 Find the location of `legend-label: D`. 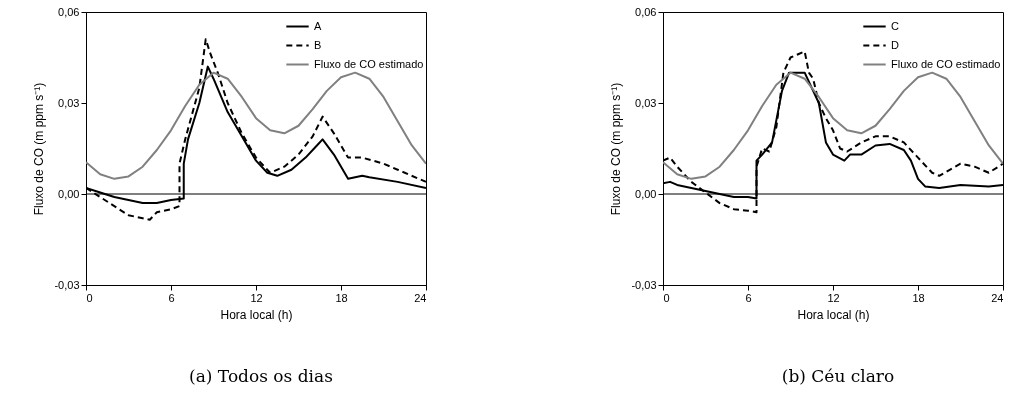

legend-label: D is located at coordinates (895, 44).